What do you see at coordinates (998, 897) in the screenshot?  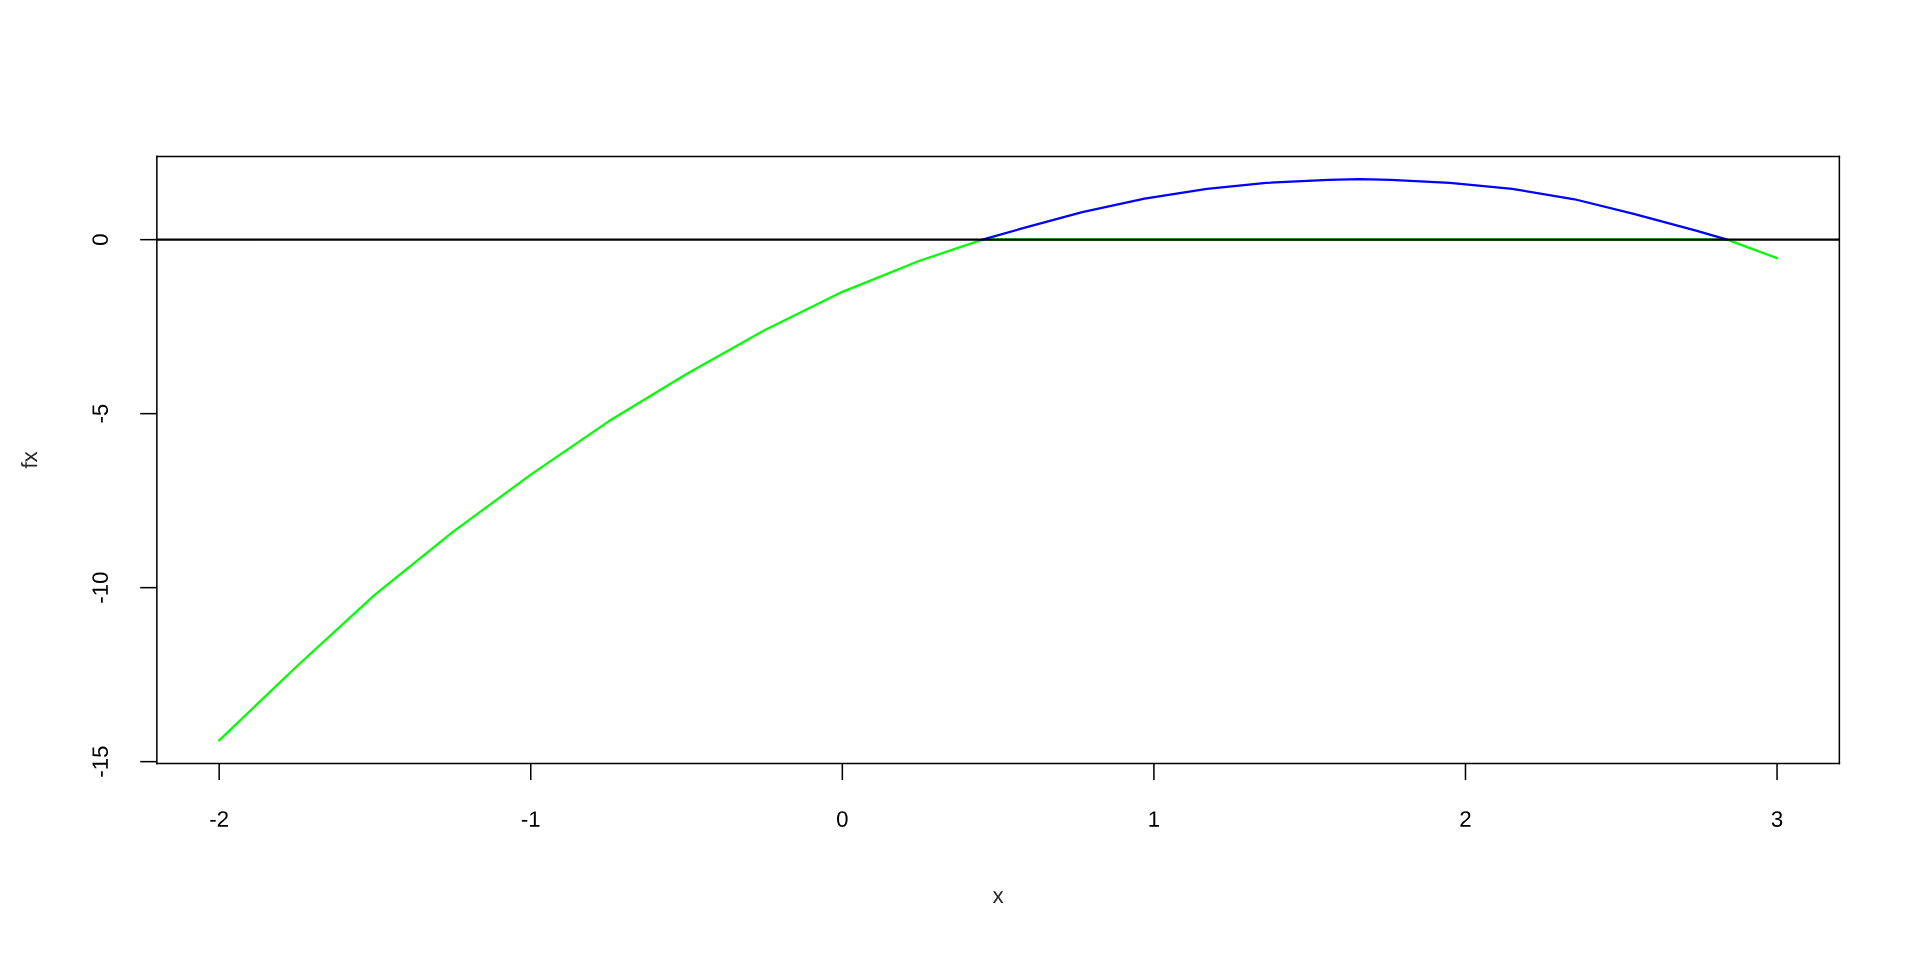 I see `x-axis-title: x` at bounding box center [998, 897].